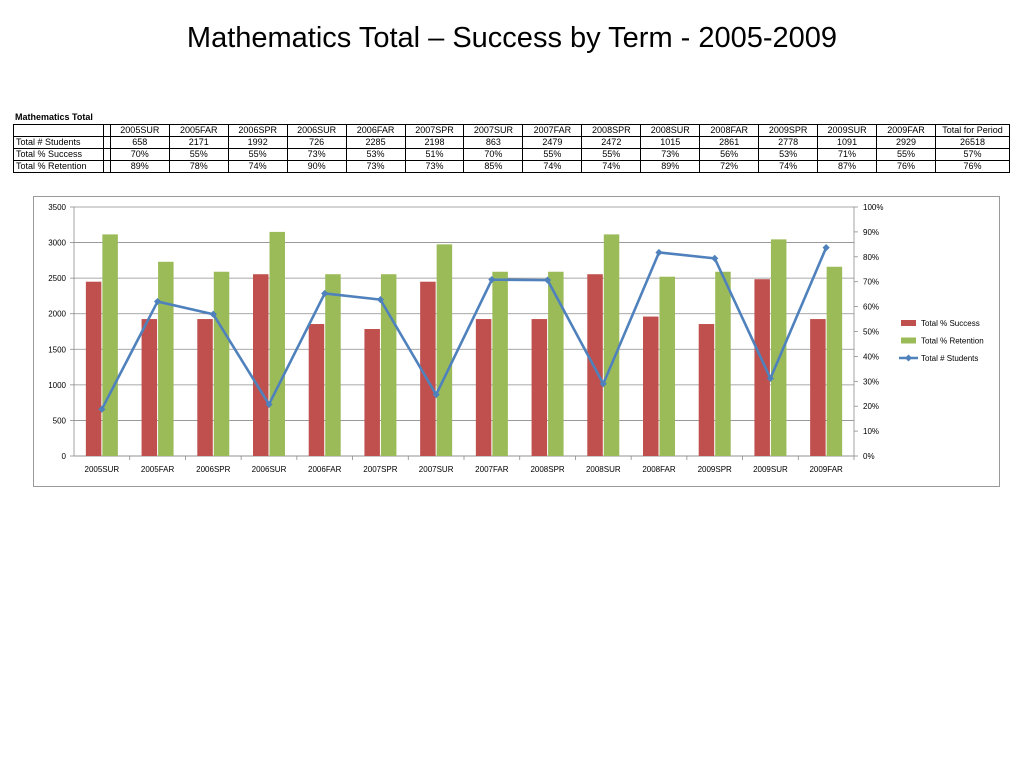  What do you see at coordinates (57, 314) in the screenshot?
I see `y-left-tick-label: 2000` at bounding box center [57, 314].